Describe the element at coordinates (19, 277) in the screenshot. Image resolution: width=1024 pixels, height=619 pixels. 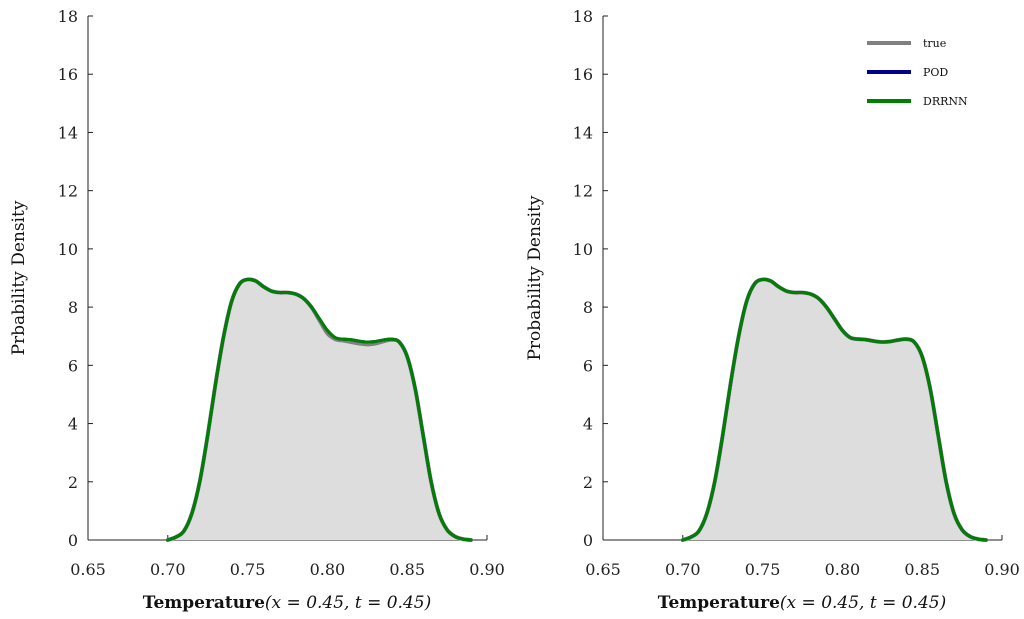
I see `y-axis-label: Prbability Density` at that location.